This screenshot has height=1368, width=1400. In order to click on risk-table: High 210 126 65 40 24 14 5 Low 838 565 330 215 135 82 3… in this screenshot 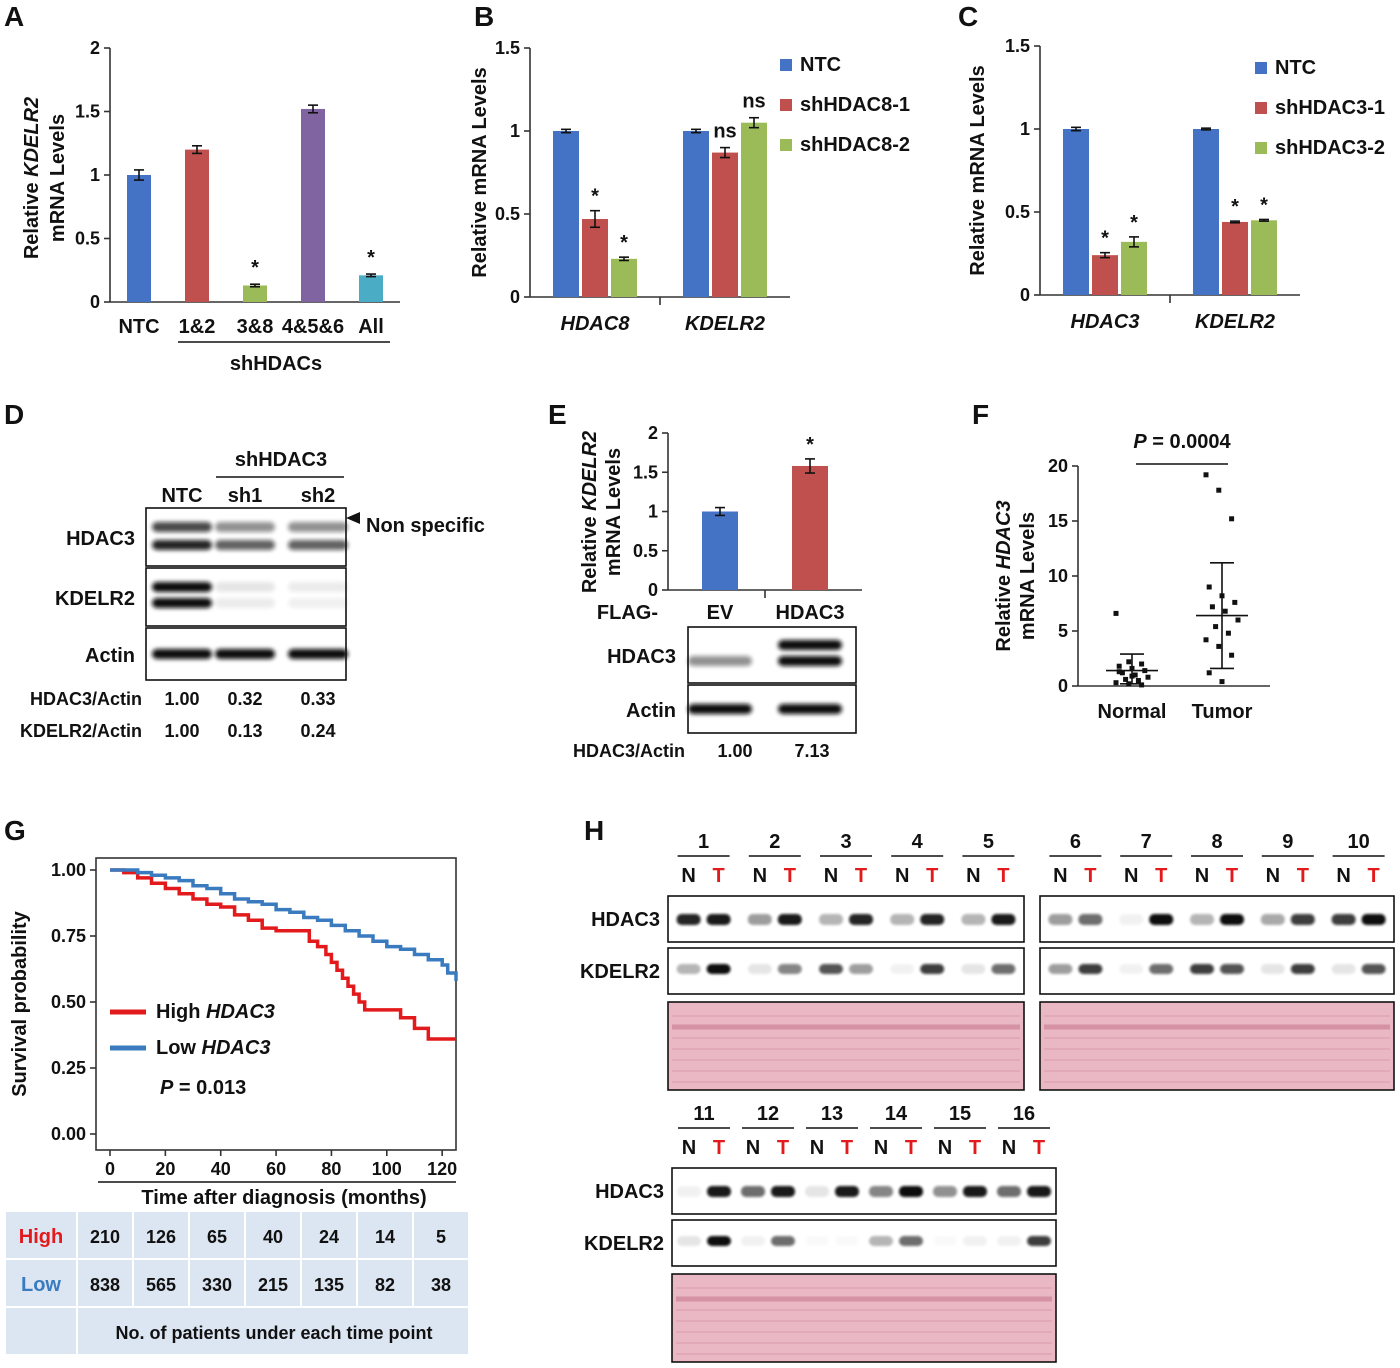, I will do `click(237, 1283)`.